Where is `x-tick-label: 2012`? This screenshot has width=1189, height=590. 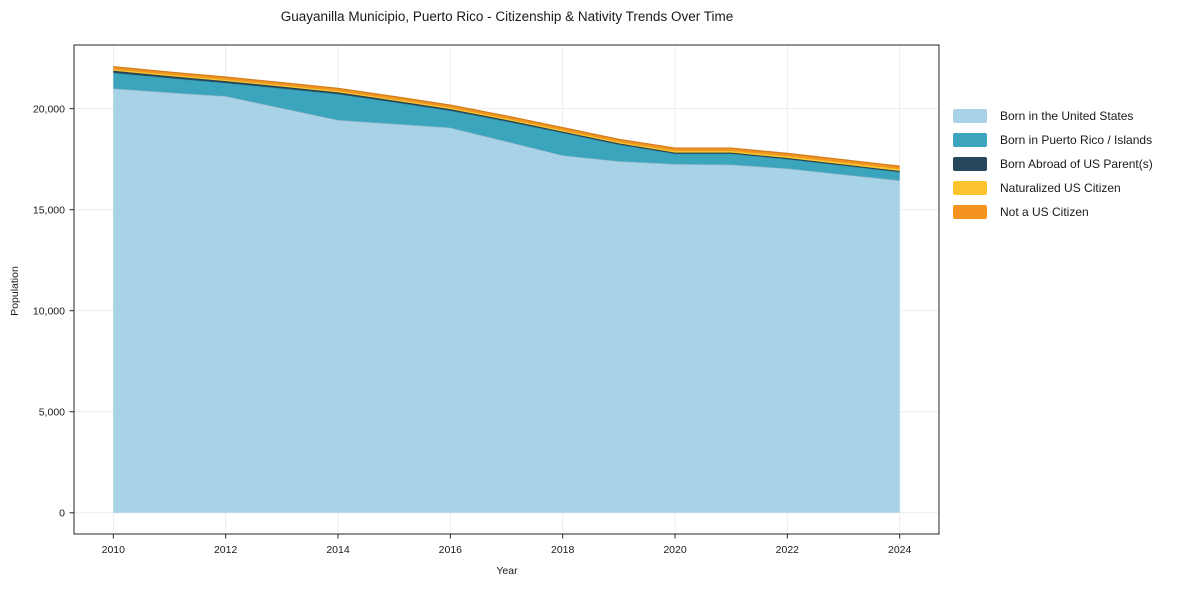 x-tick-label: 2012 is located at coordinates (226, 550).